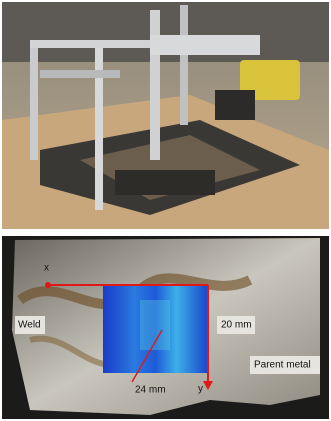  What do you see at coordinates (46, 268) in the screenshot?
I see `x-label: x` at bounding box center [46, 268].